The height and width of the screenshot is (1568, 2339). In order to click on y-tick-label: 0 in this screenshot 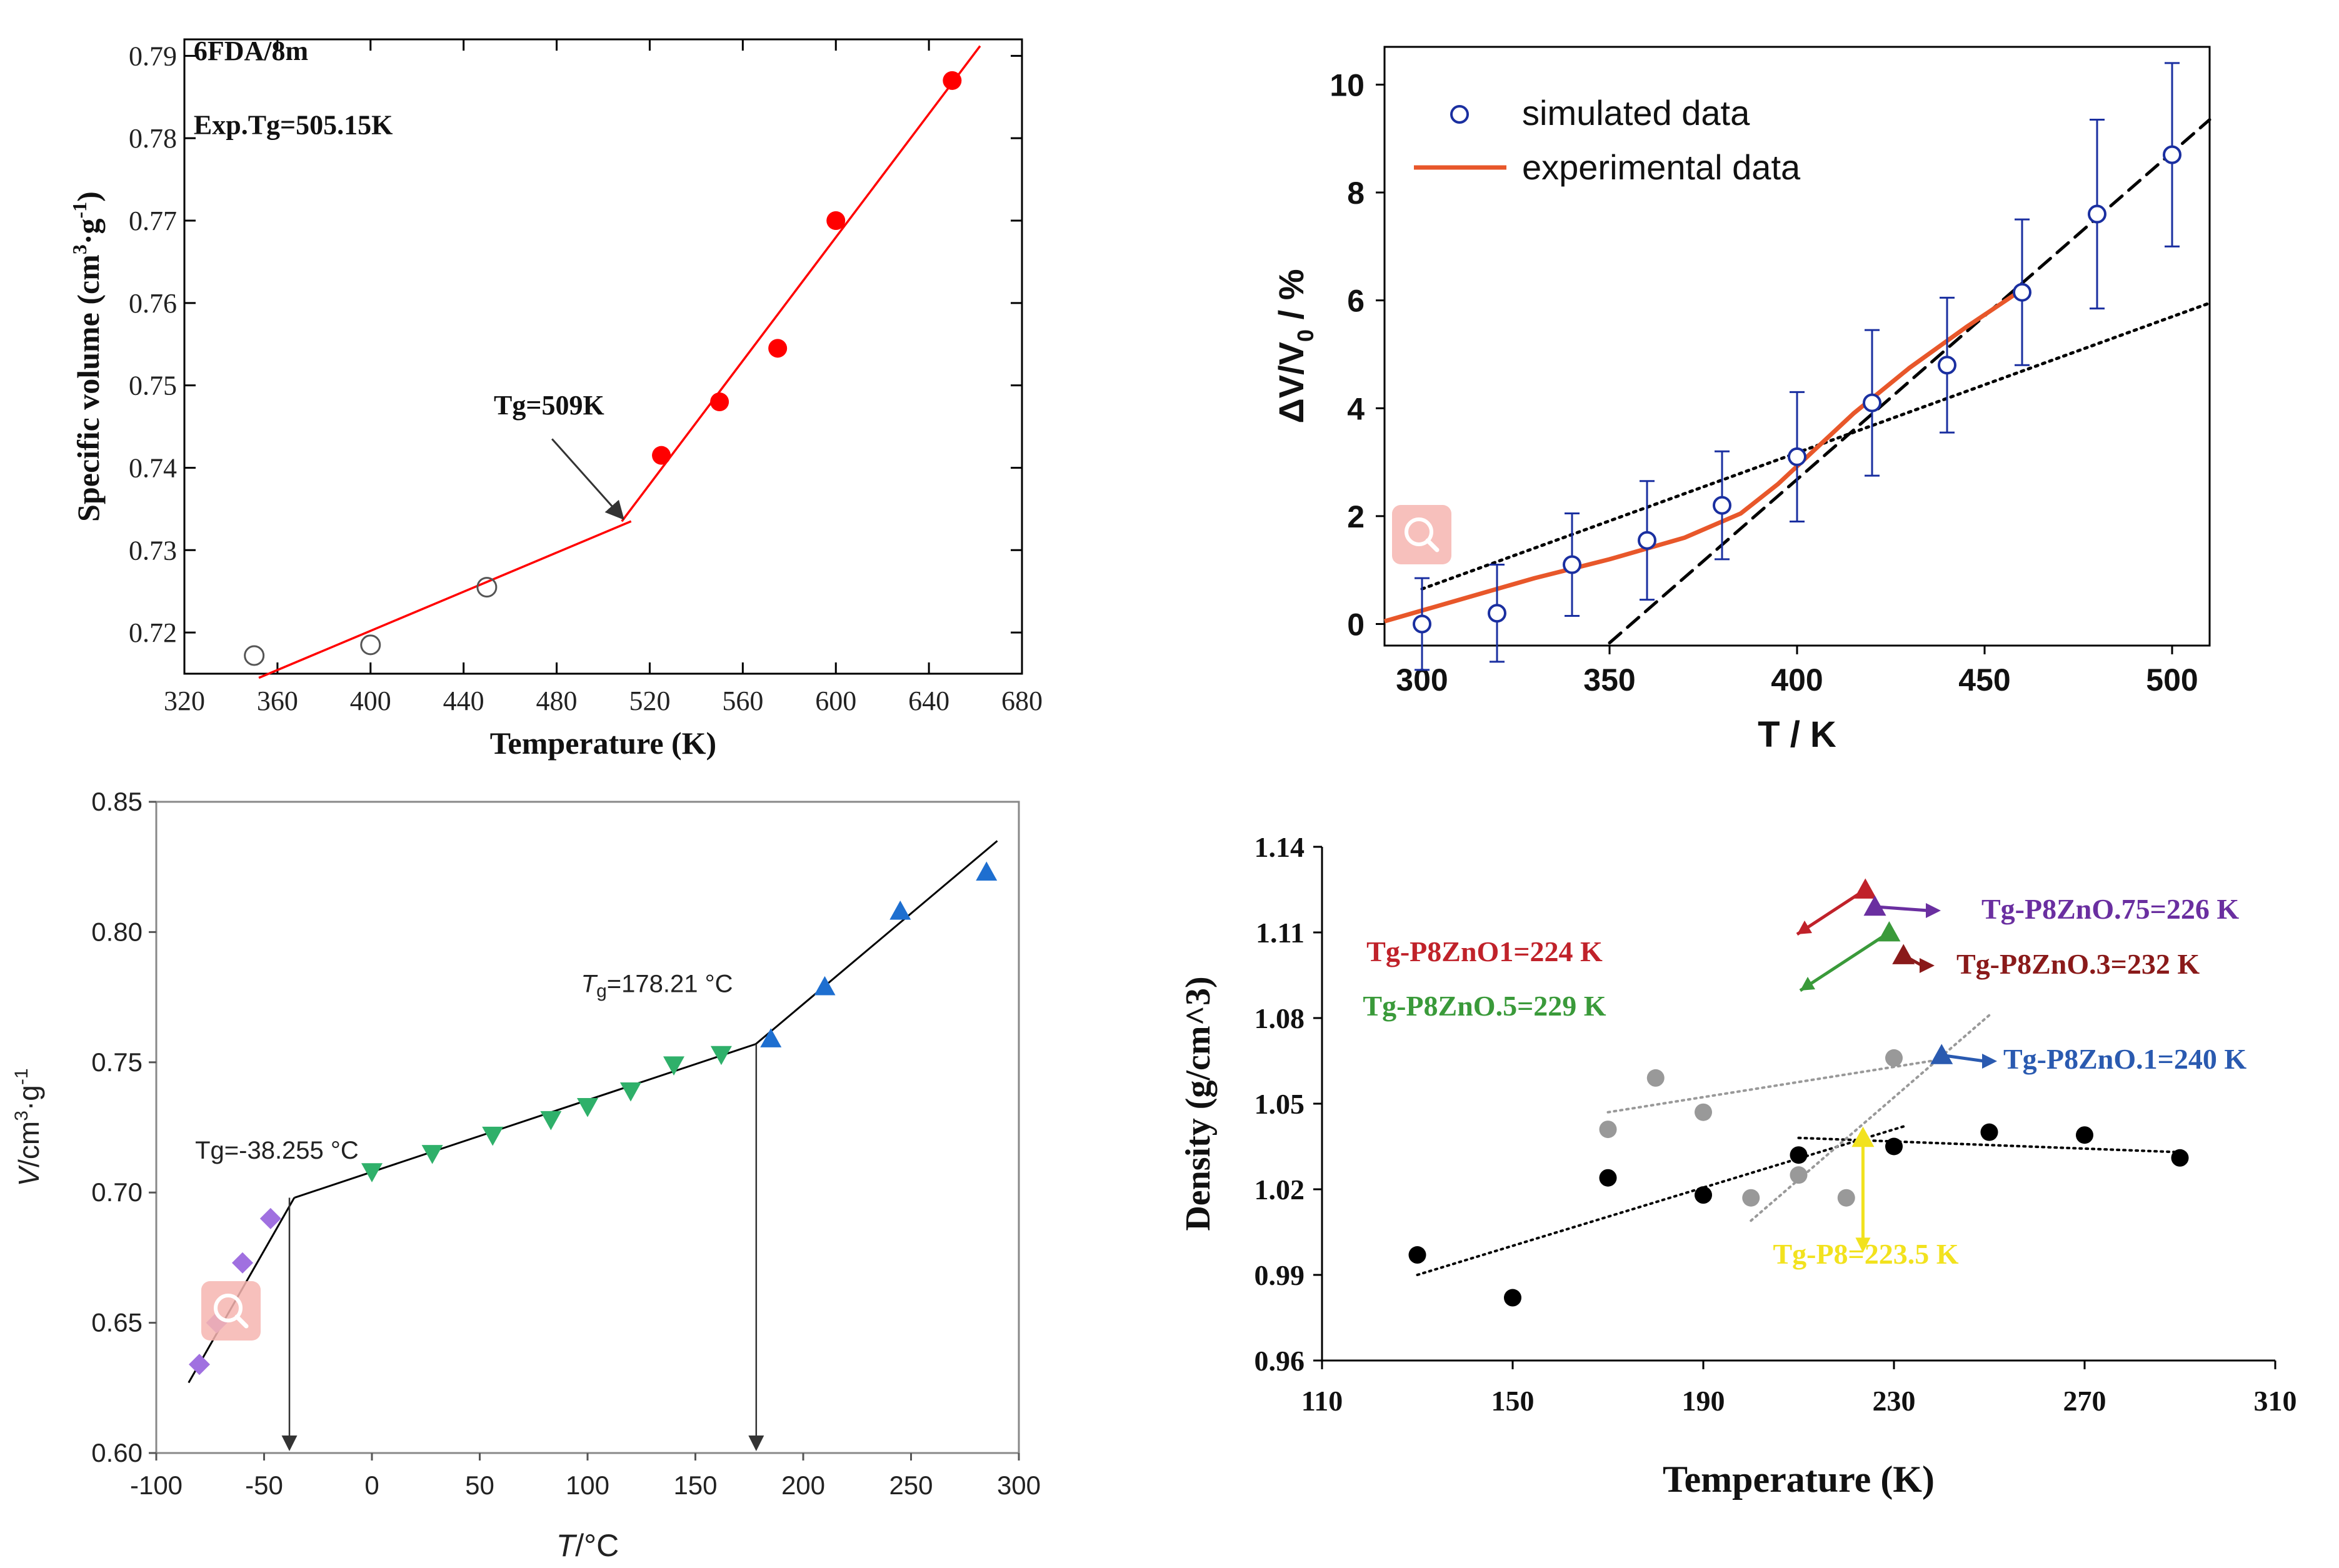, I will do `click(1356, 624)`.